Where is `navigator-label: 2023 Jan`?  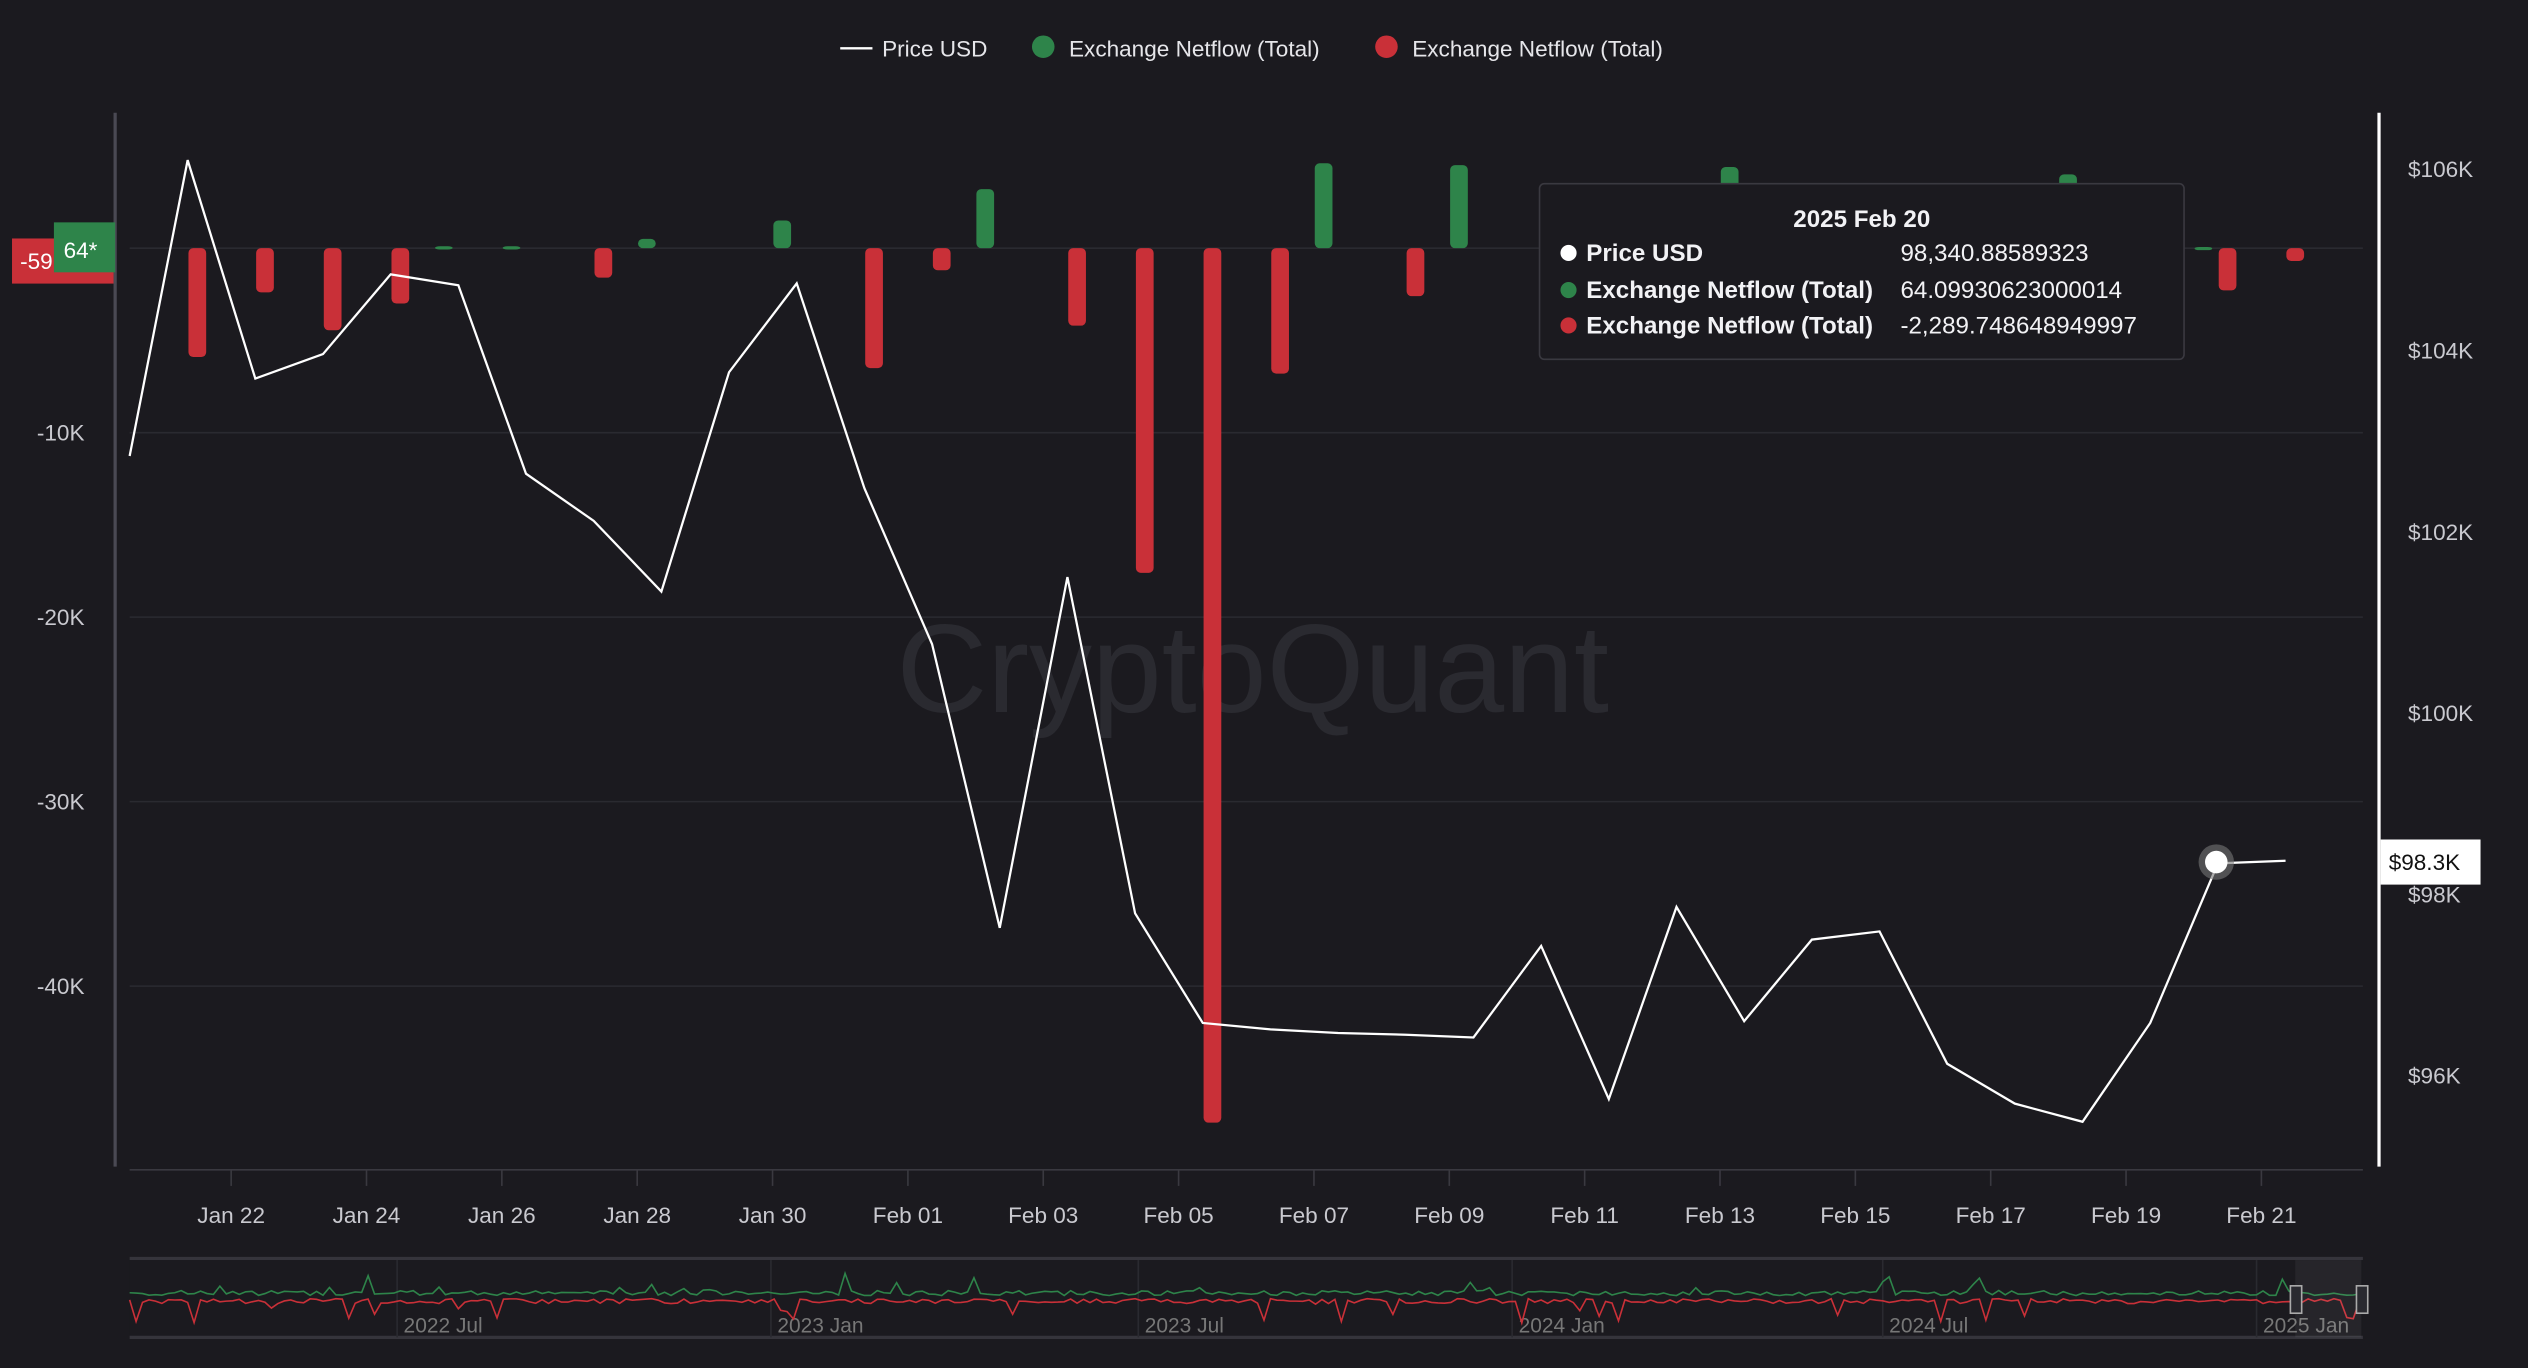
navigator-label: 2023 Jan is located at coordinates (820, 1326).